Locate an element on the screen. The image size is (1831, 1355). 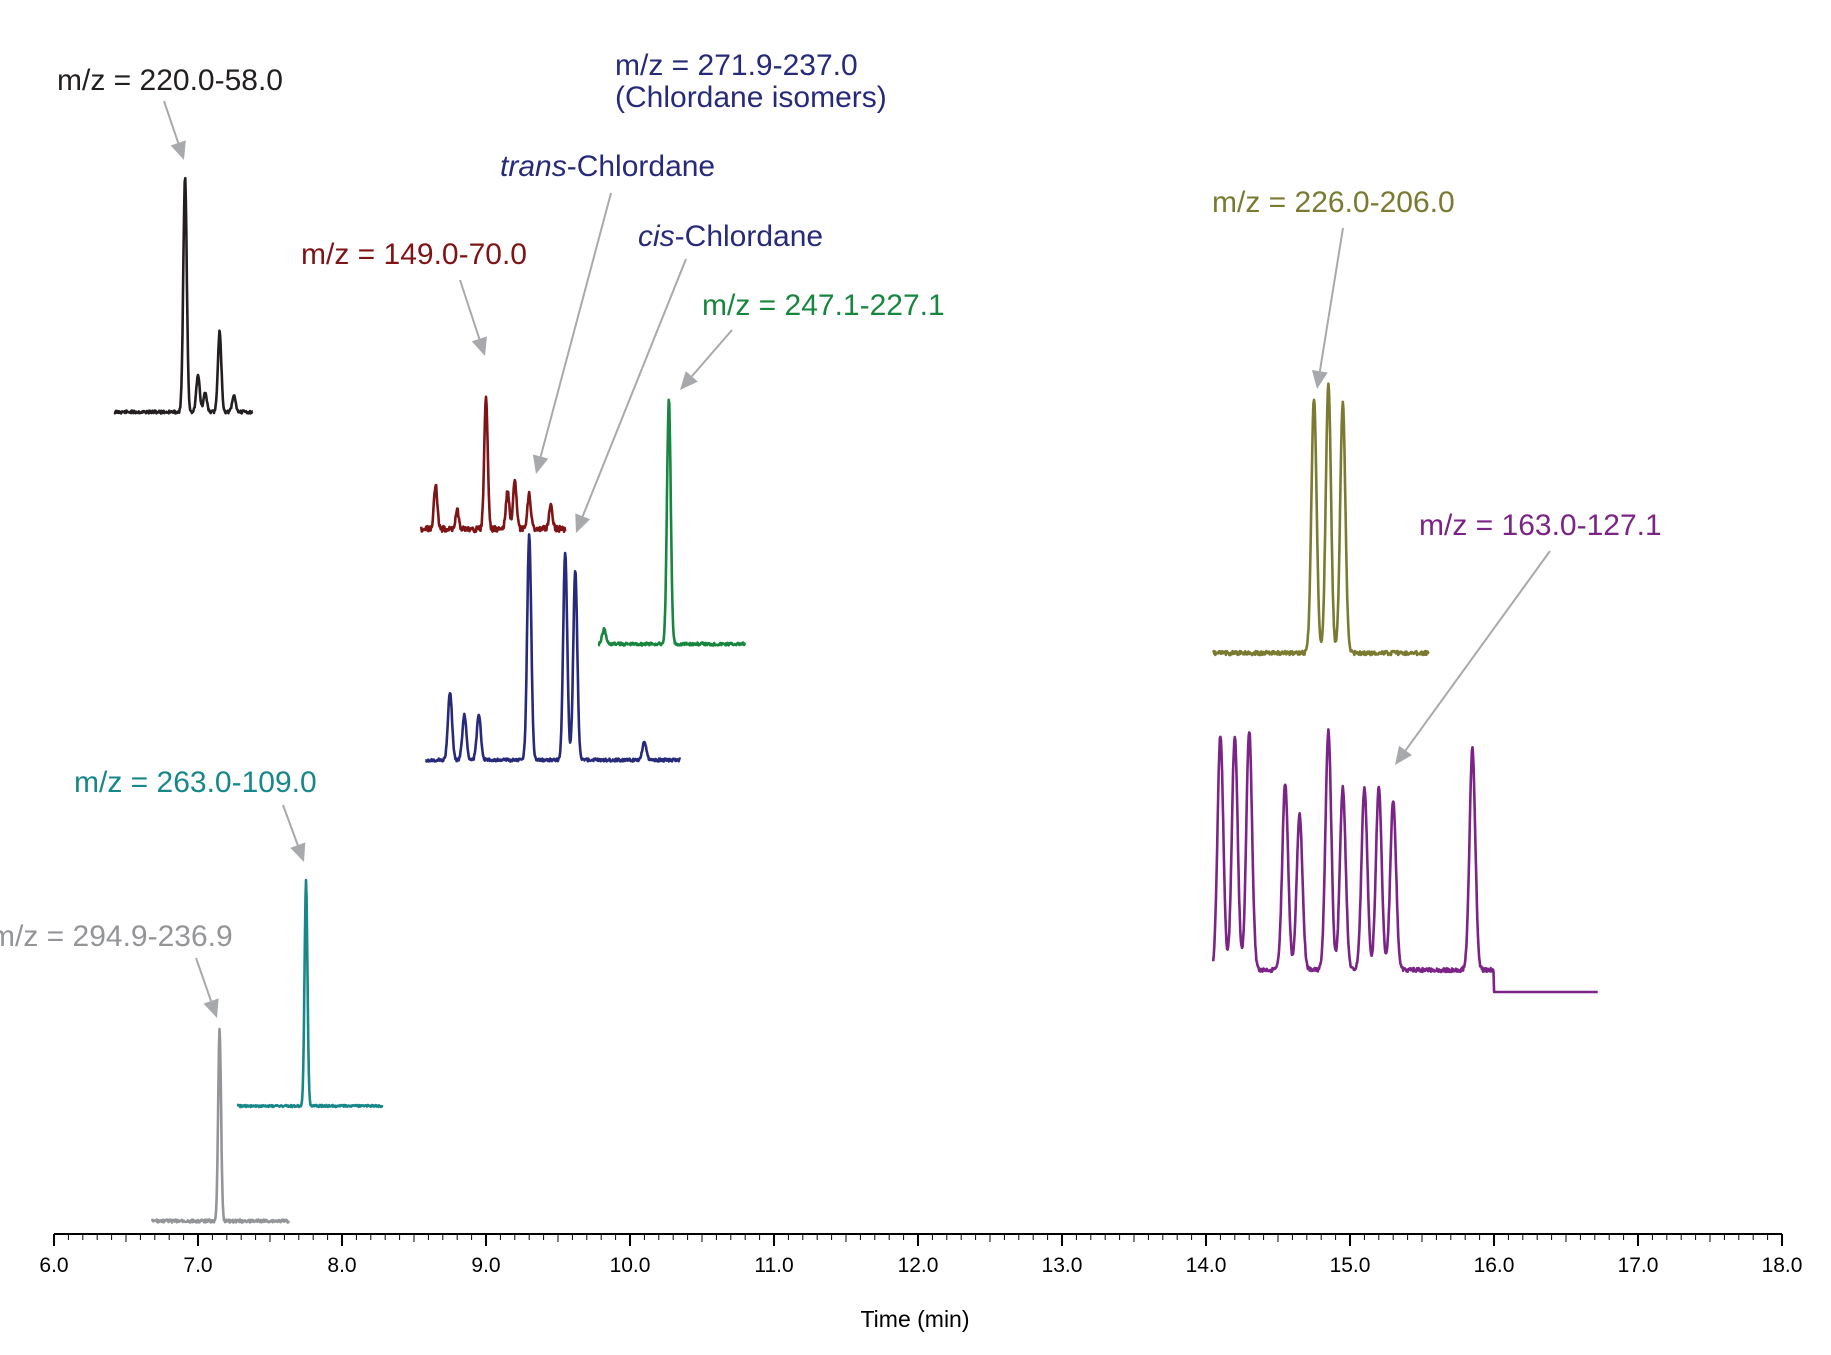
label-cis-rest: -Chlordane is located at coordinates (749, 236).